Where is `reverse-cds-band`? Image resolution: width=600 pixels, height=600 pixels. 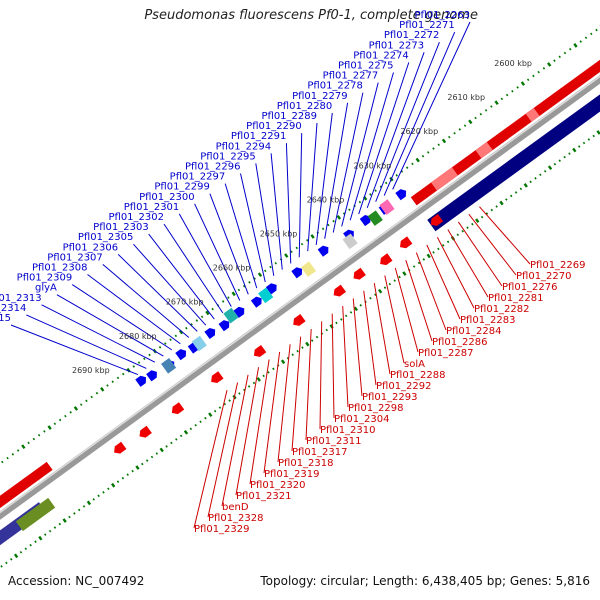 reverse-cds-band is located at coordinates (505, 132).